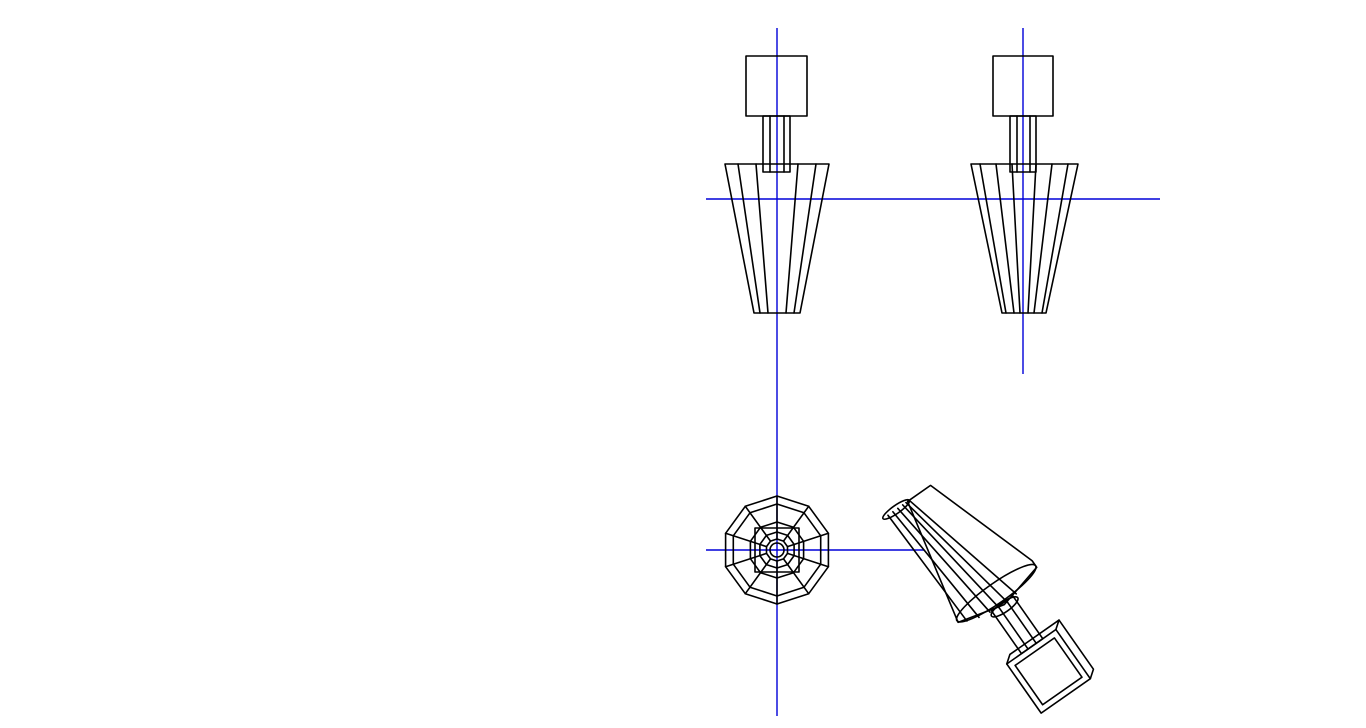  What do you see at coordinates (1048, 671) in the screenshot?
I see `iso-cap-box-inner` at bounding box center [1048, 671].